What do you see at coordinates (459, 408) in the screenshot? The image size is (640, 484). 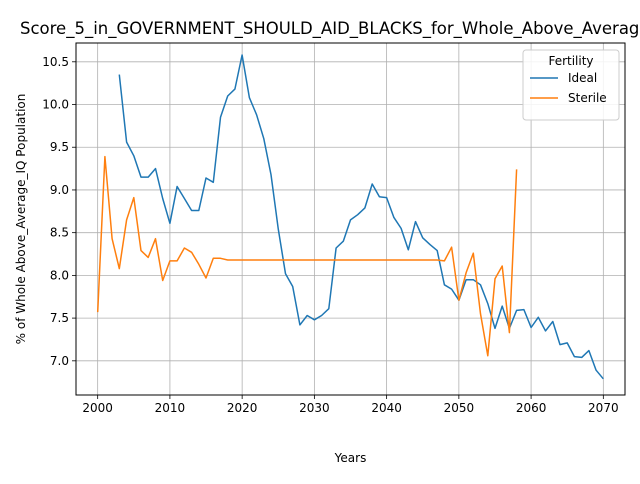 I see `x-tick-label: 2050` at bounding box center [459, 408].